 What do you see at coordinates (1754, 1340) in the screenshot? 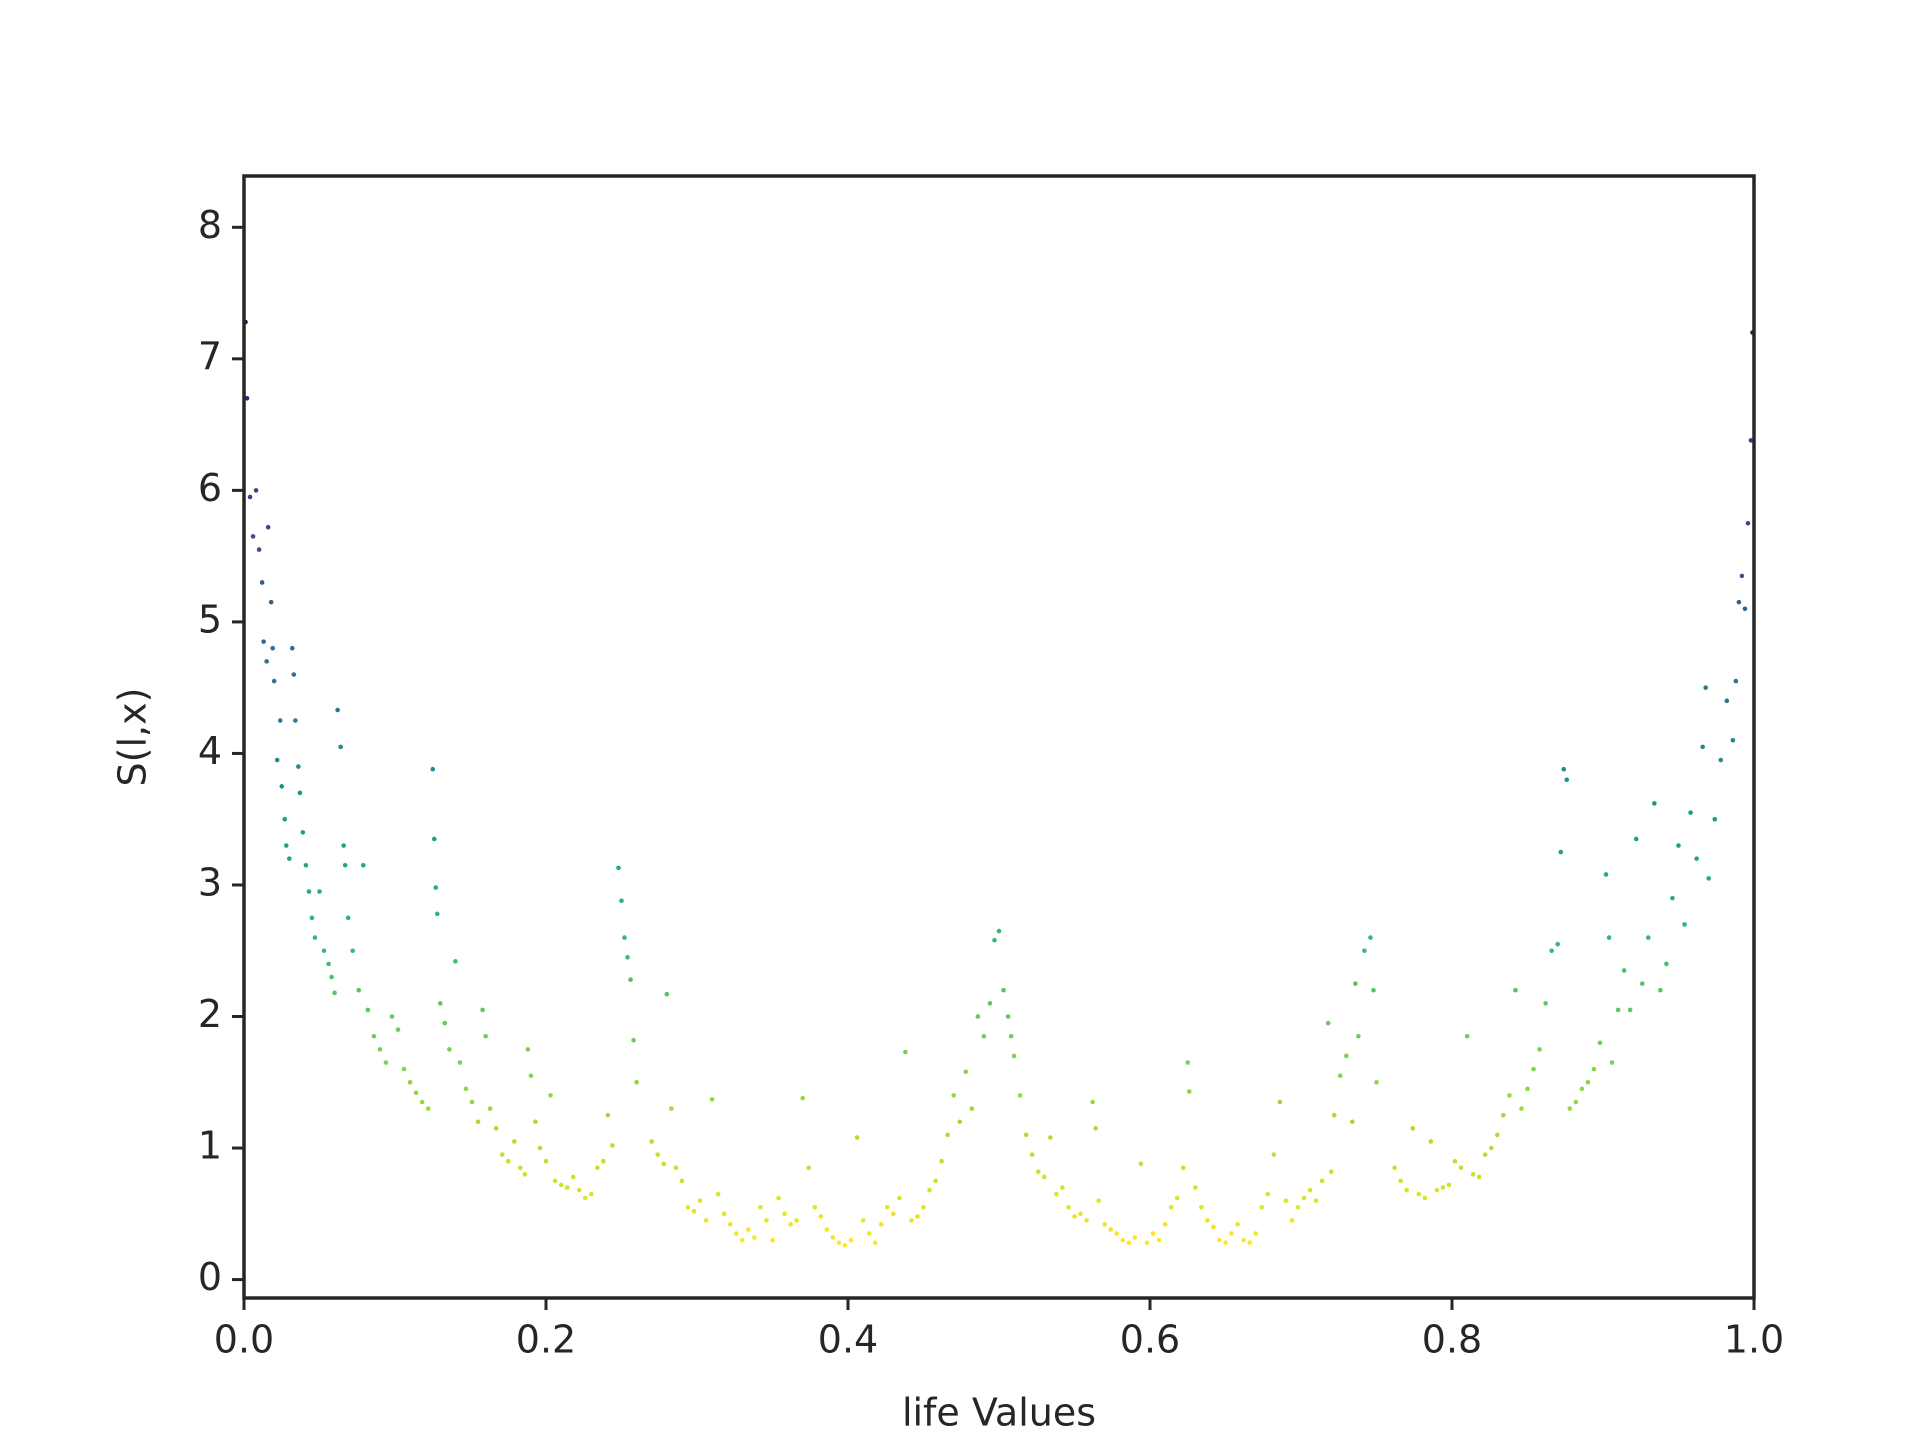
I see `x-tick-label: 1.0` at bounding box center [1754, 1340].